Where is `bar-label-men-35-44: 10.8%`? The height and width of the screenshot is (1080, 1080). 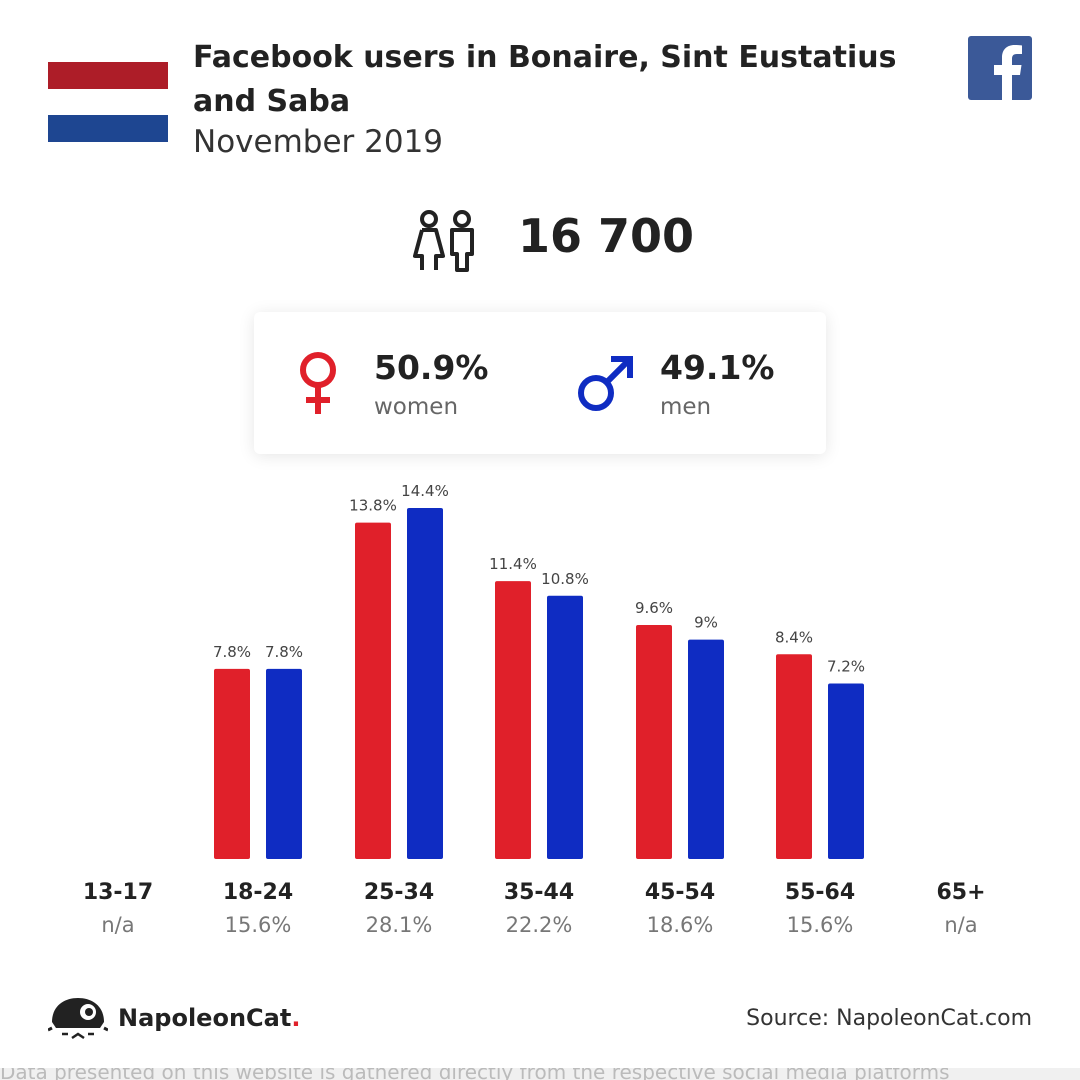
bar-label-men-35-44: 10.8% is located at coordinates (565, 579).